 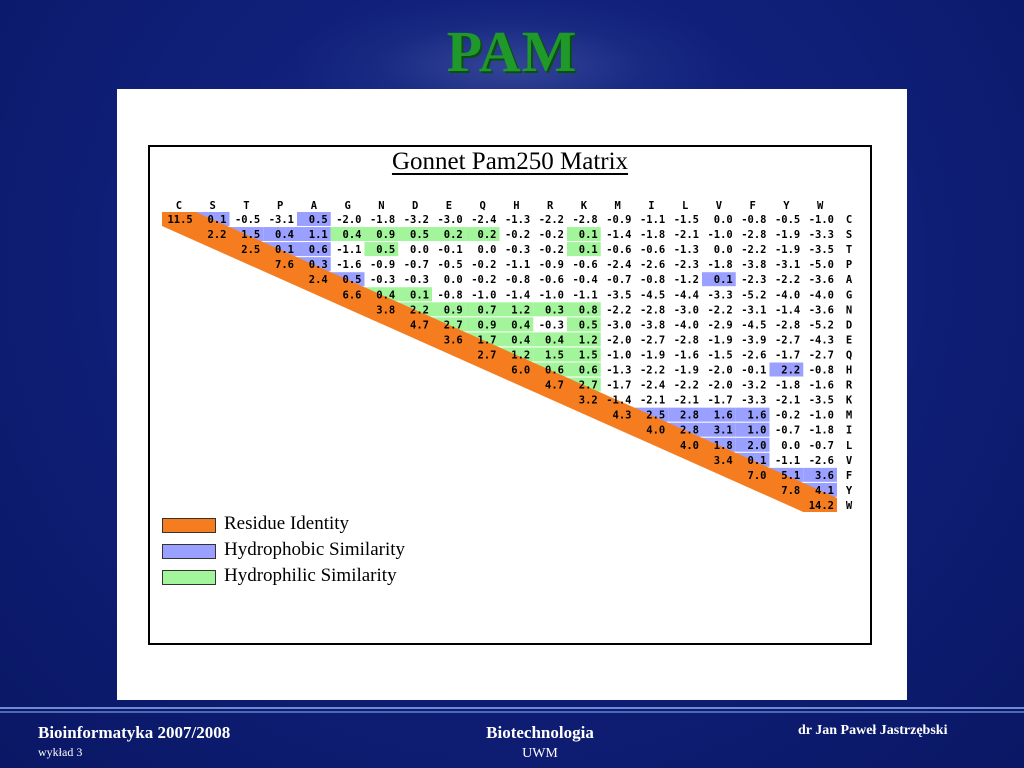 I want to click on matrix-value: 0.3, so click(x=554, y=310).